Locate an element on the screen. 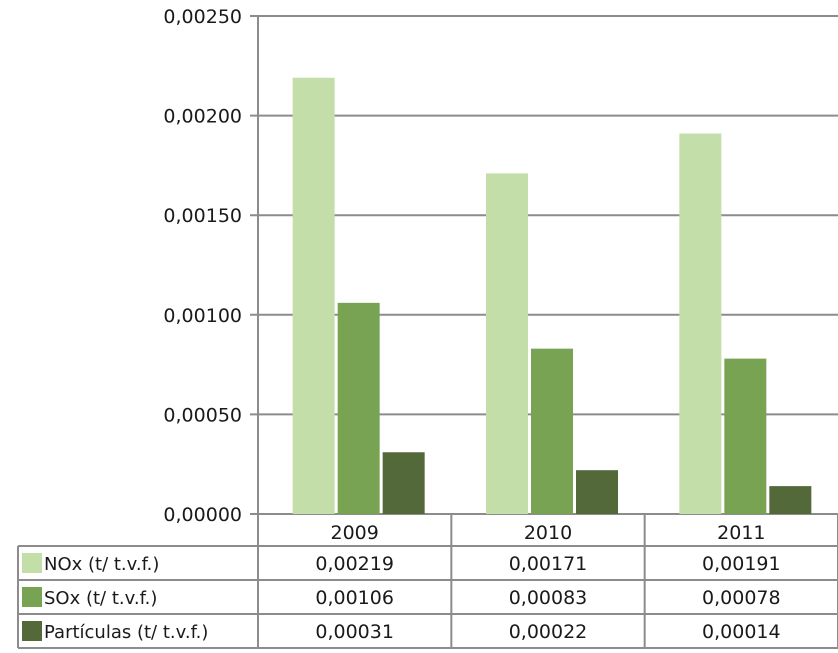 The image size is (838, 653). x-category-label: 2010 is located at coordinates (548, 533).